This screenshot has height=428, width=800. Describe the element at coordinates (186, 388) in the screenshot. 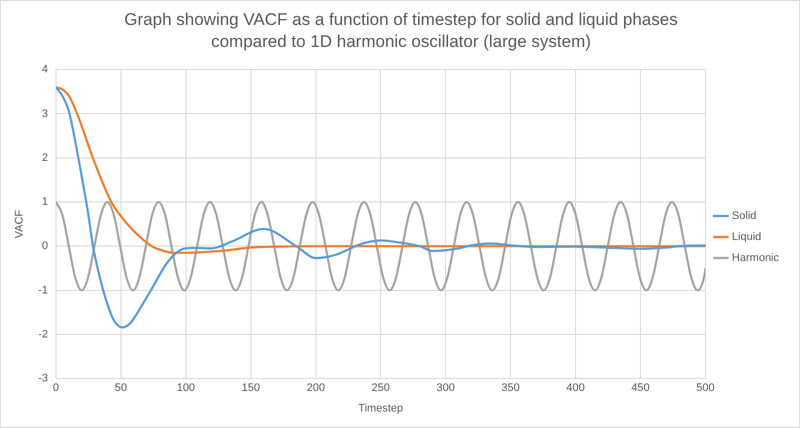

I see `x-tick-label: 100` at that location.